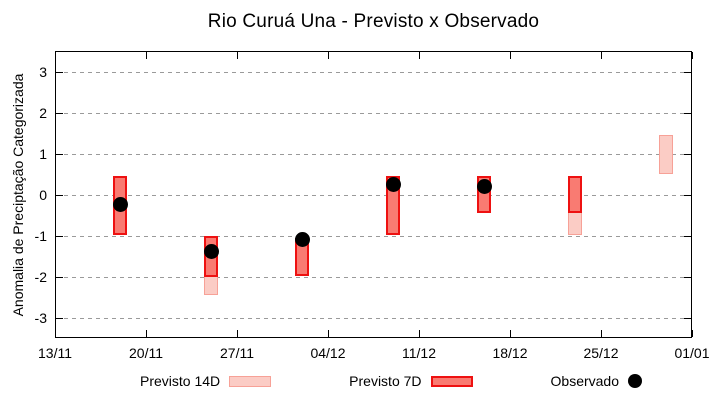  What do you see at coordinates (40, 276) in the screenshot?
I see `y-tick-label: -2` at bounding box center [40, 276].